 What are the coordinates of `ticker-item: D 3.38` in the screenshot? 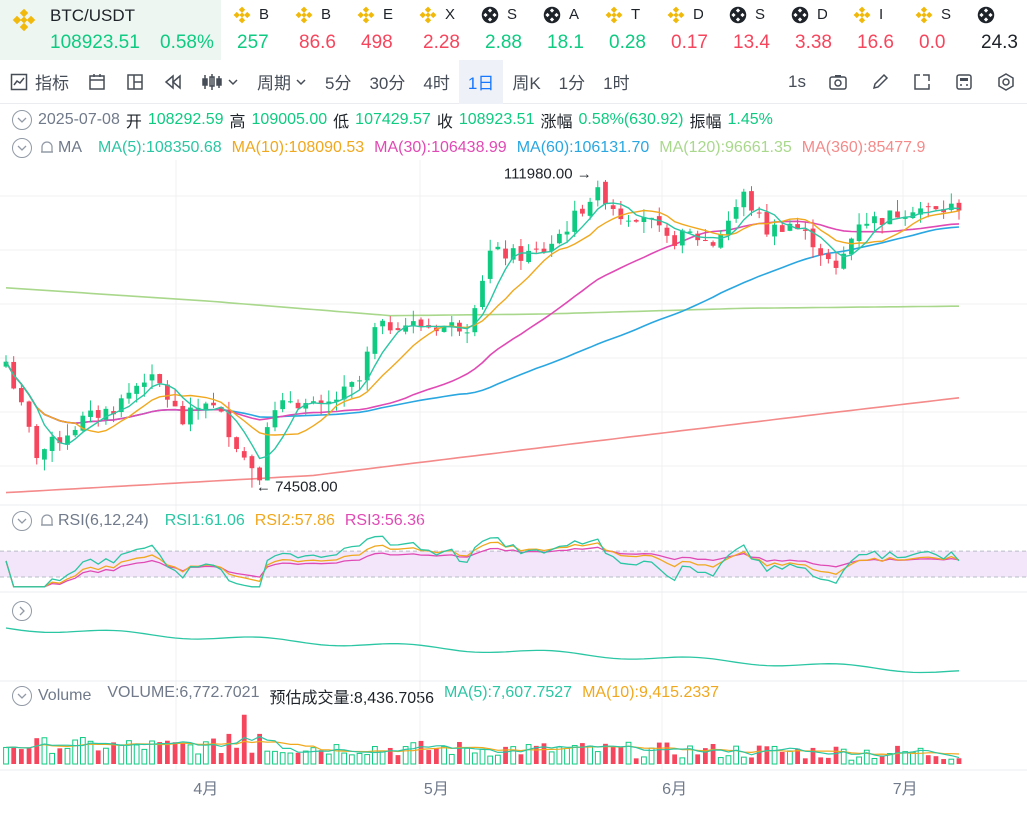 It's located at (810, 30).